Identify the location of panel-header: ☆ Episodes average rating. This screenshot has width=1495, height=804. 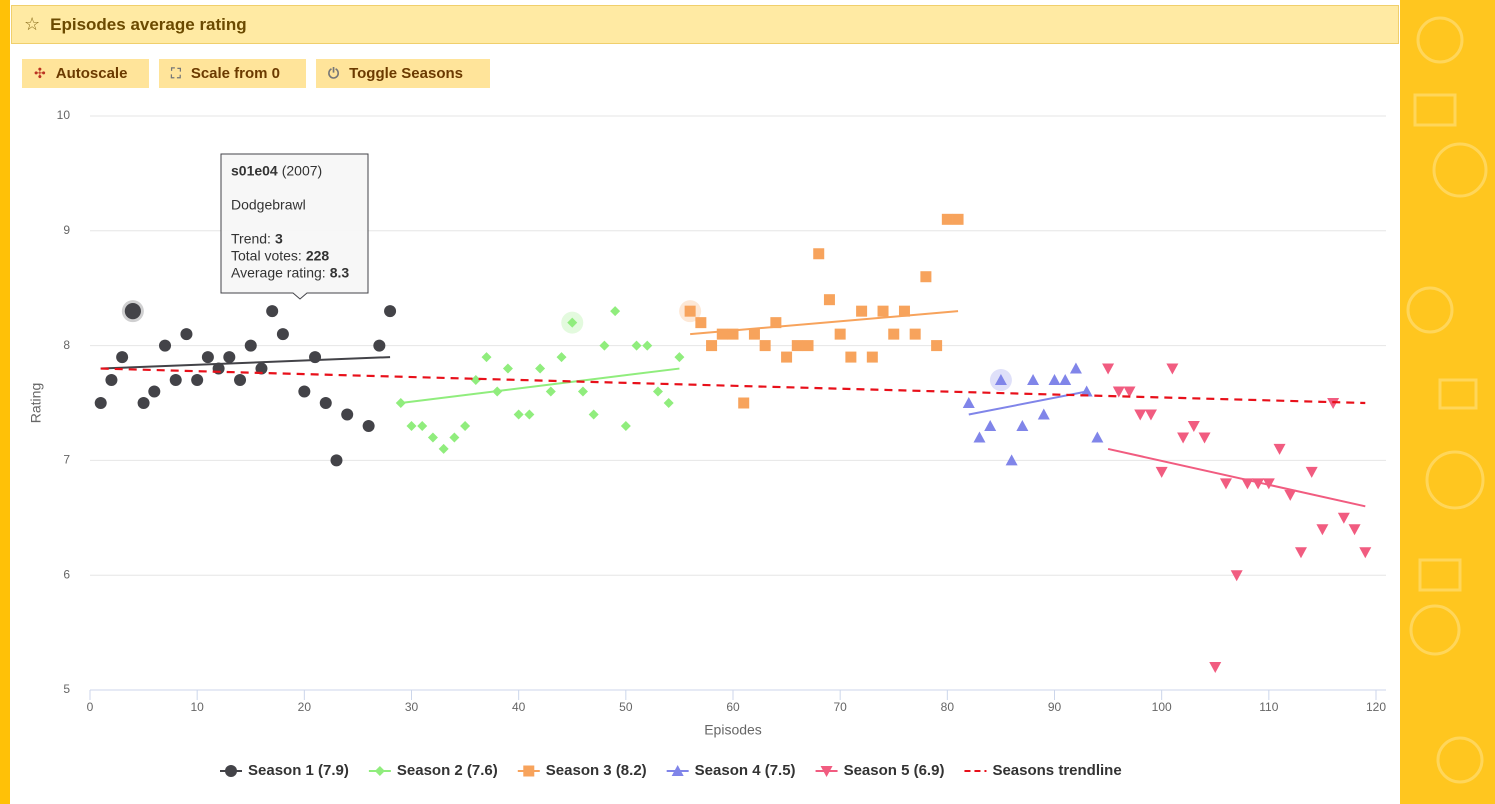
(705, 24).